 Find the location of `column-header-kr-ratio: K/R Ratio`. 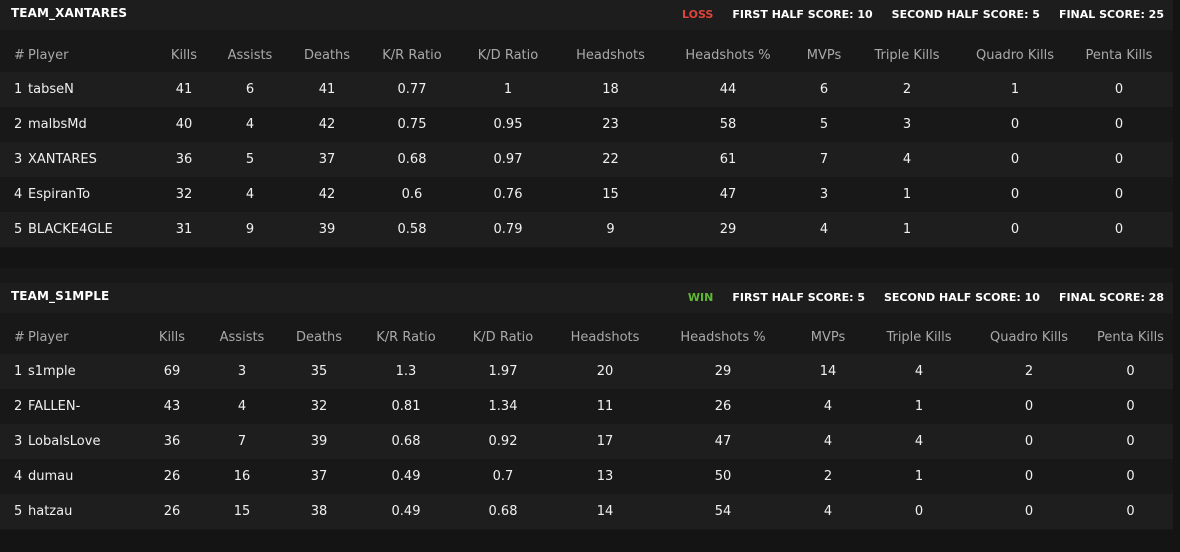

column-header-kr-ratio: K/R Ratio is located at coordinates (412, 55).